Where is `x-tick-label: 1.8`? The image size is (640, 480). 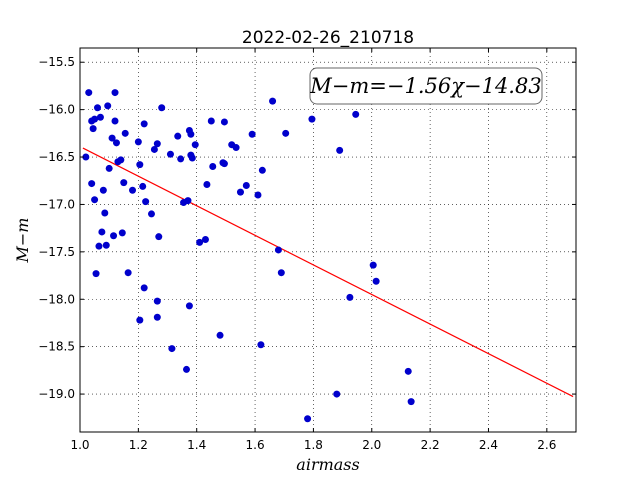 x-tick-label: 1.8 is located at coordinates (313, 445).